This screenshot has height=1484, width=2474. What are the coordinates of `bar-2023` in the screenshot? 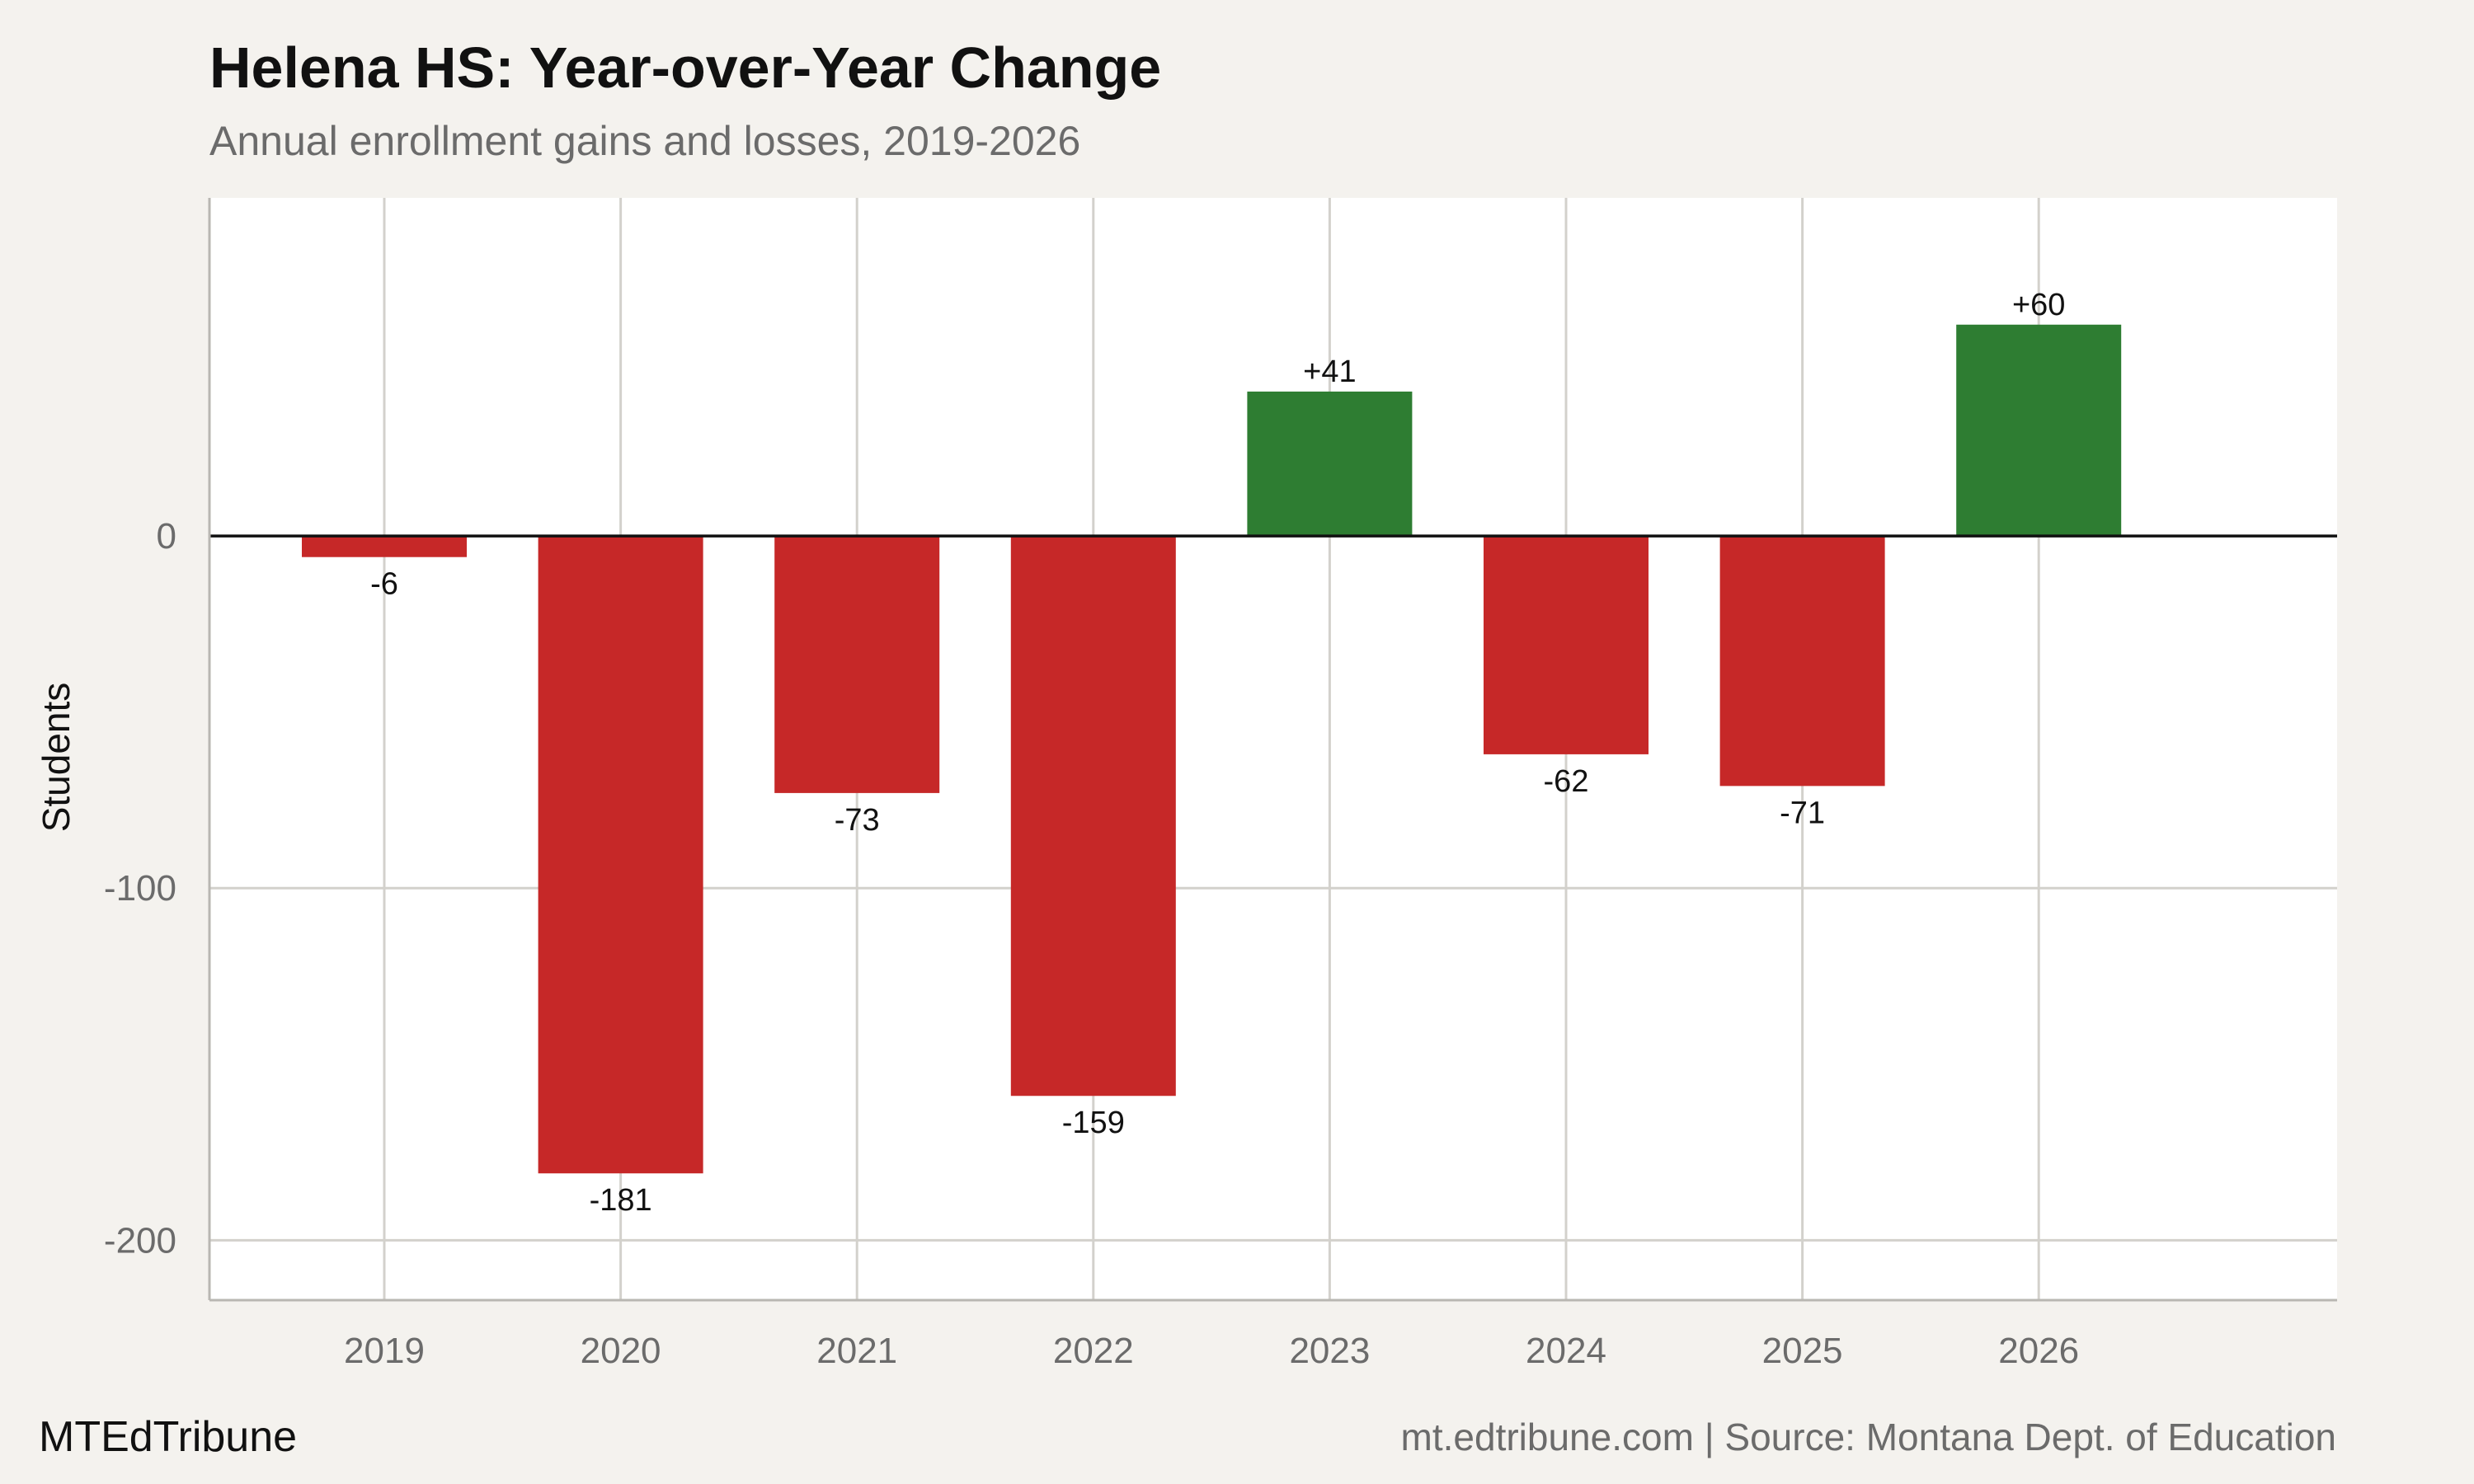 It's located at (1330, 464).